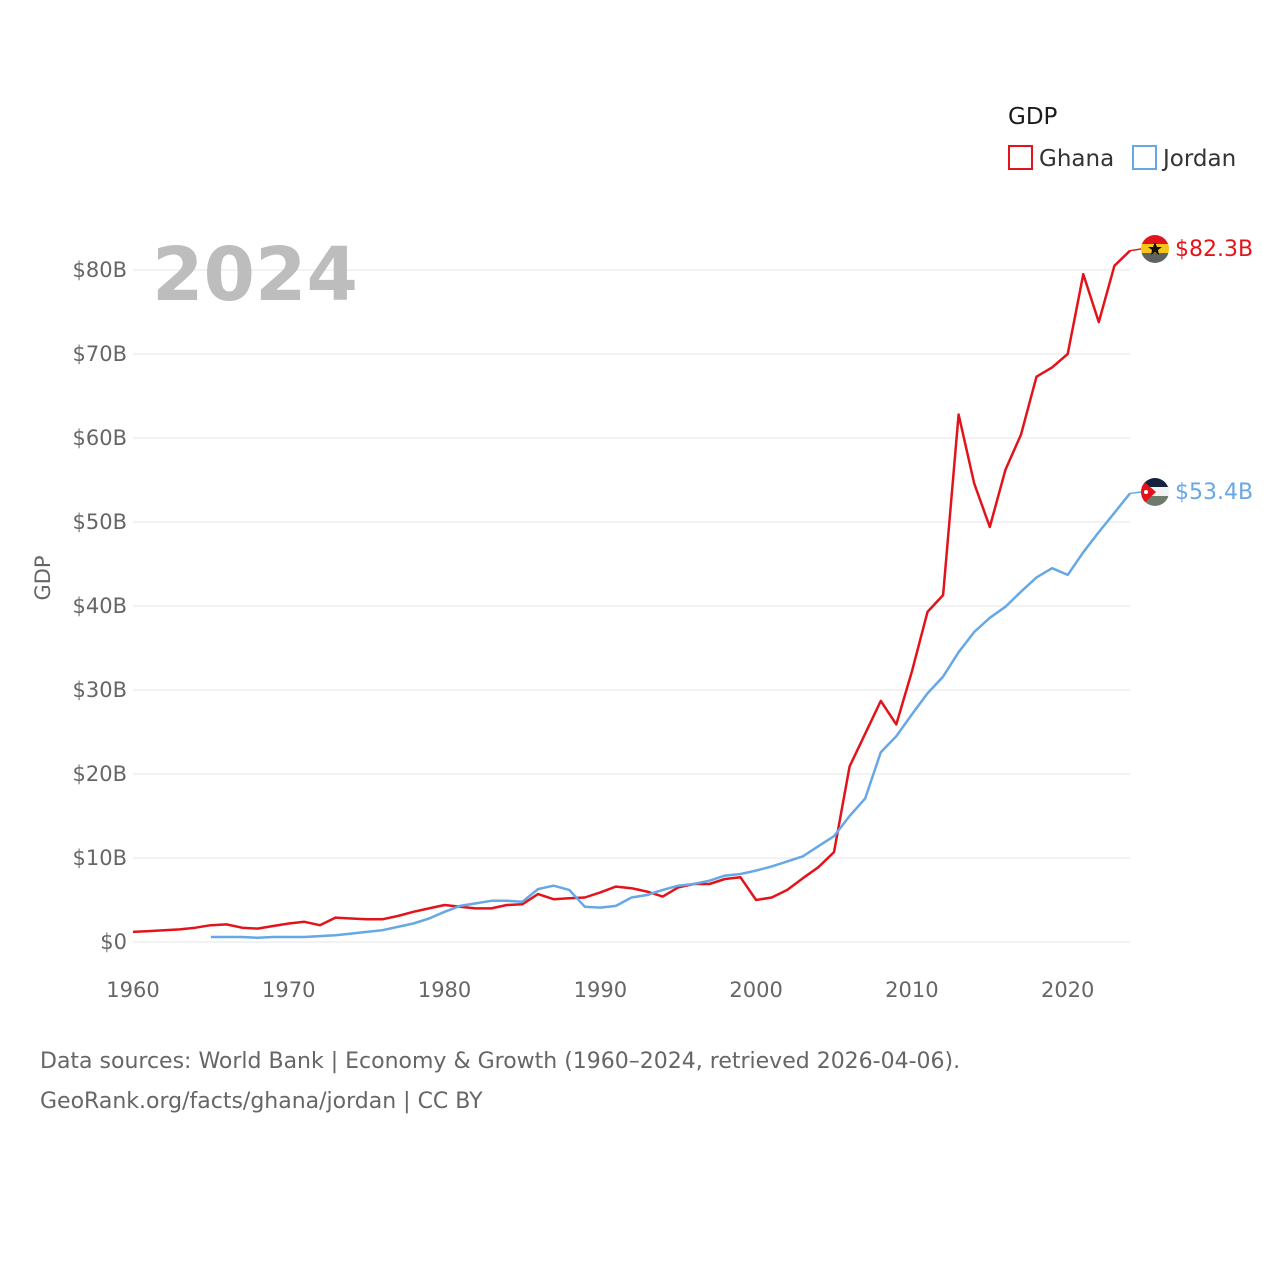 The height and width of the screenshot is (1280, 1280). I want to click on y-tick-label: $0, so click(113, 942).